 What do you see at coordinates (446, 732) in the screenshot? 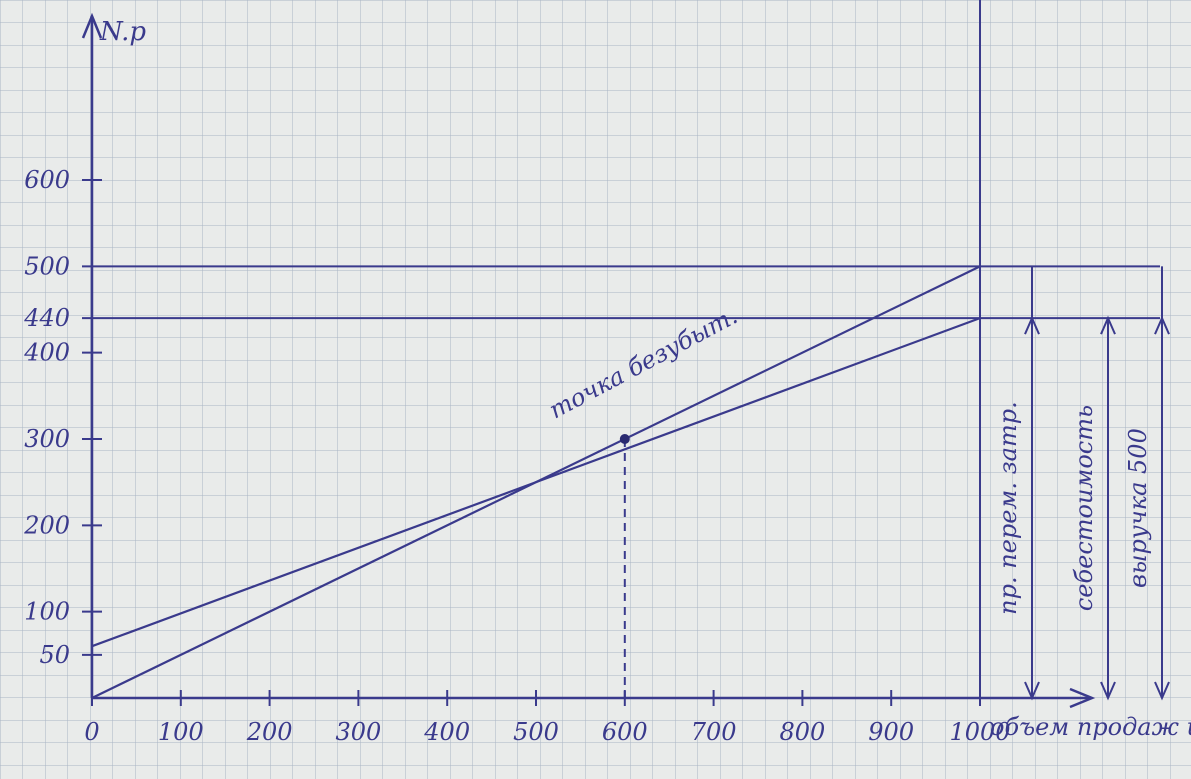
I see `x-tick-label-400: 400` at bounding box center [446, 732].